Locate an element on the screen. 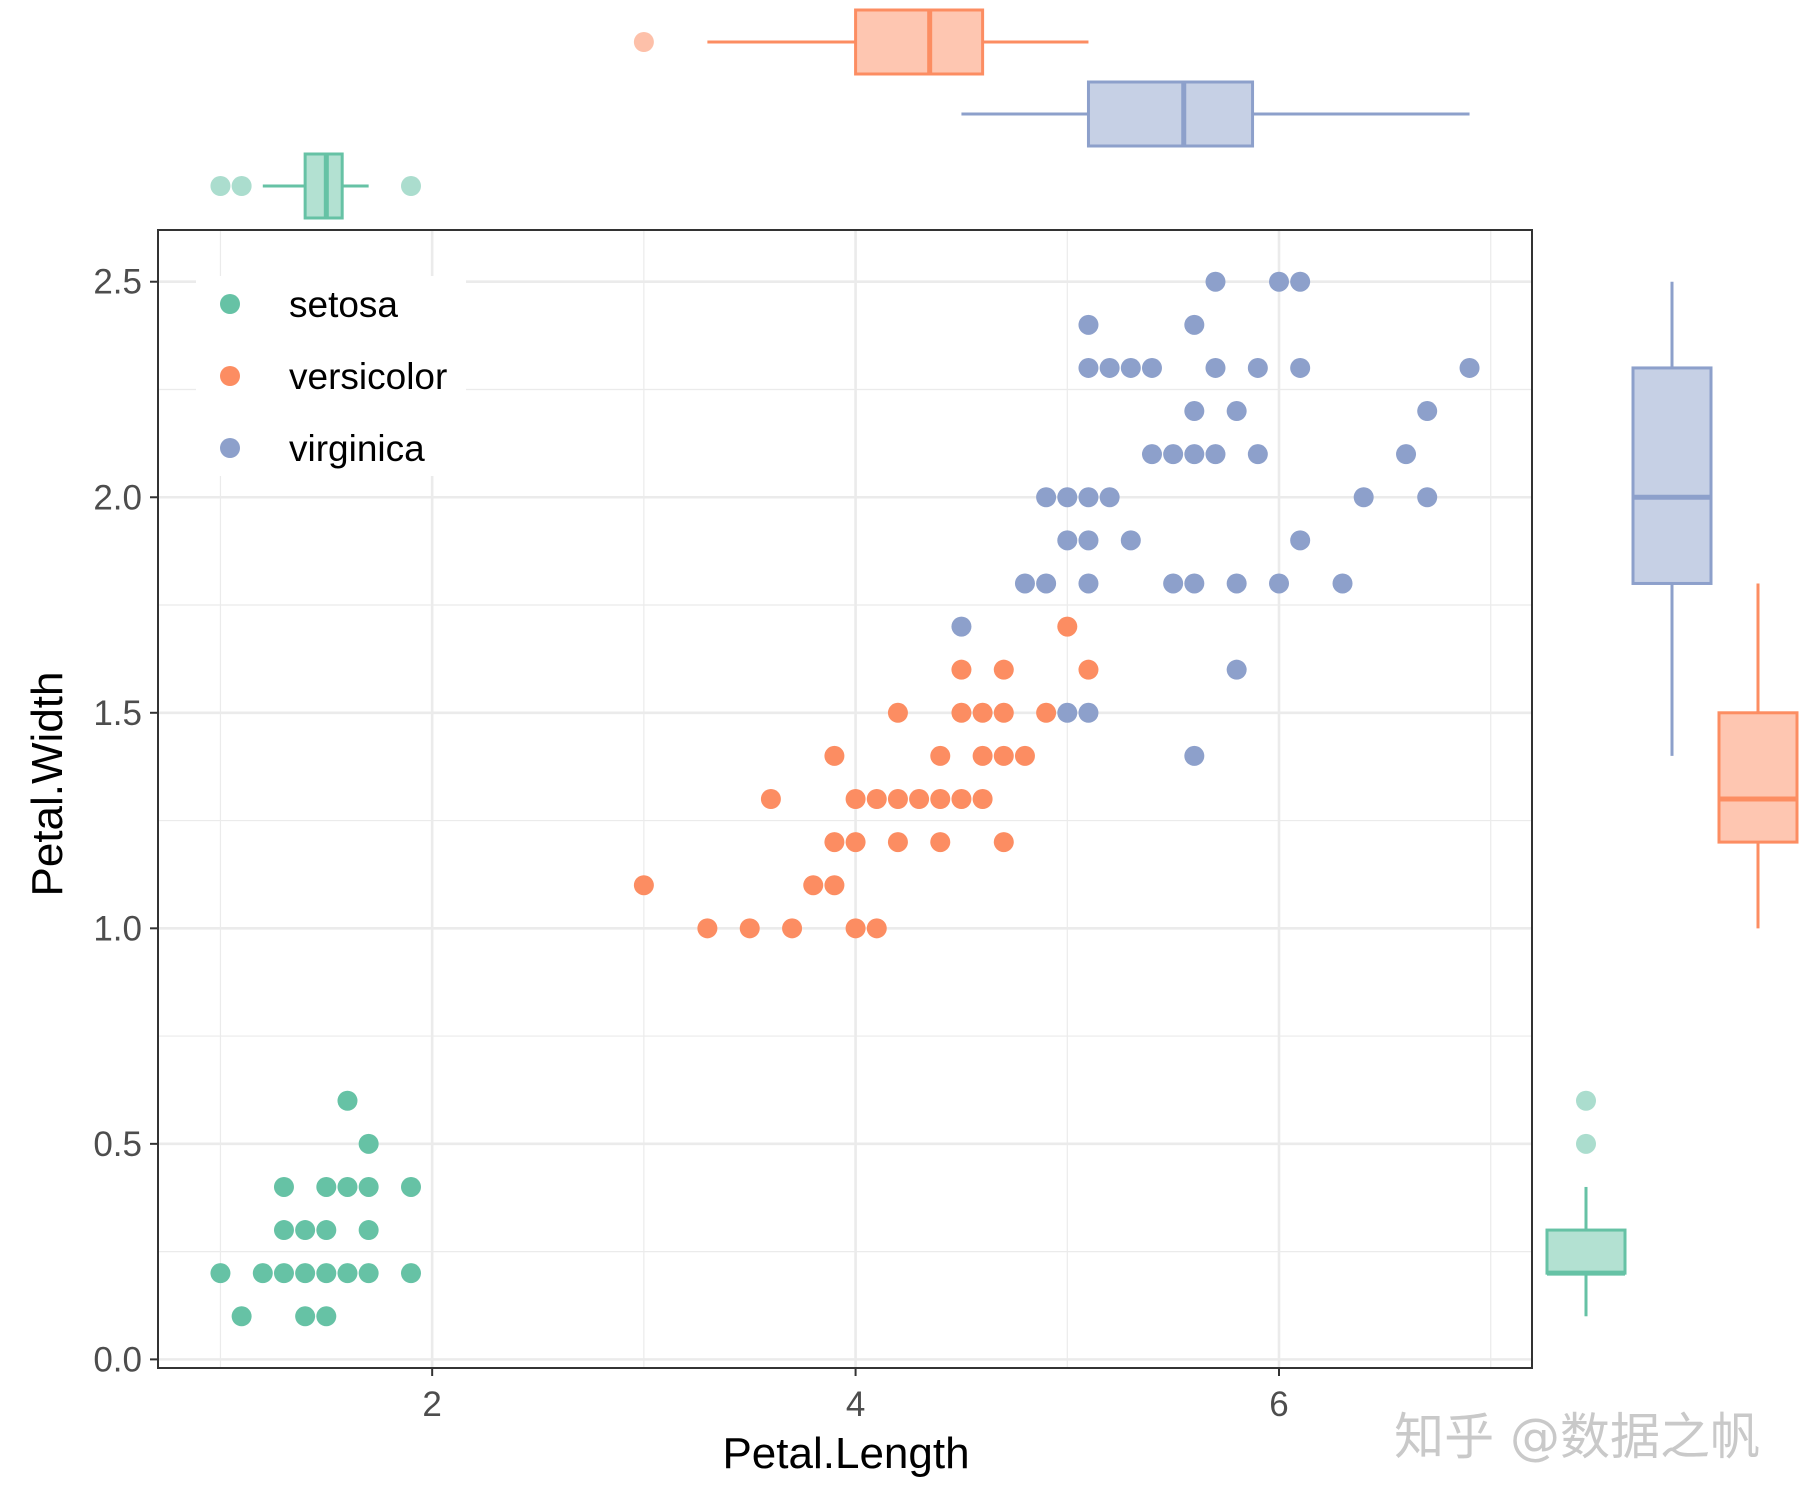  legend: setosa versicolor virginica is located at coordinates (331, 376).